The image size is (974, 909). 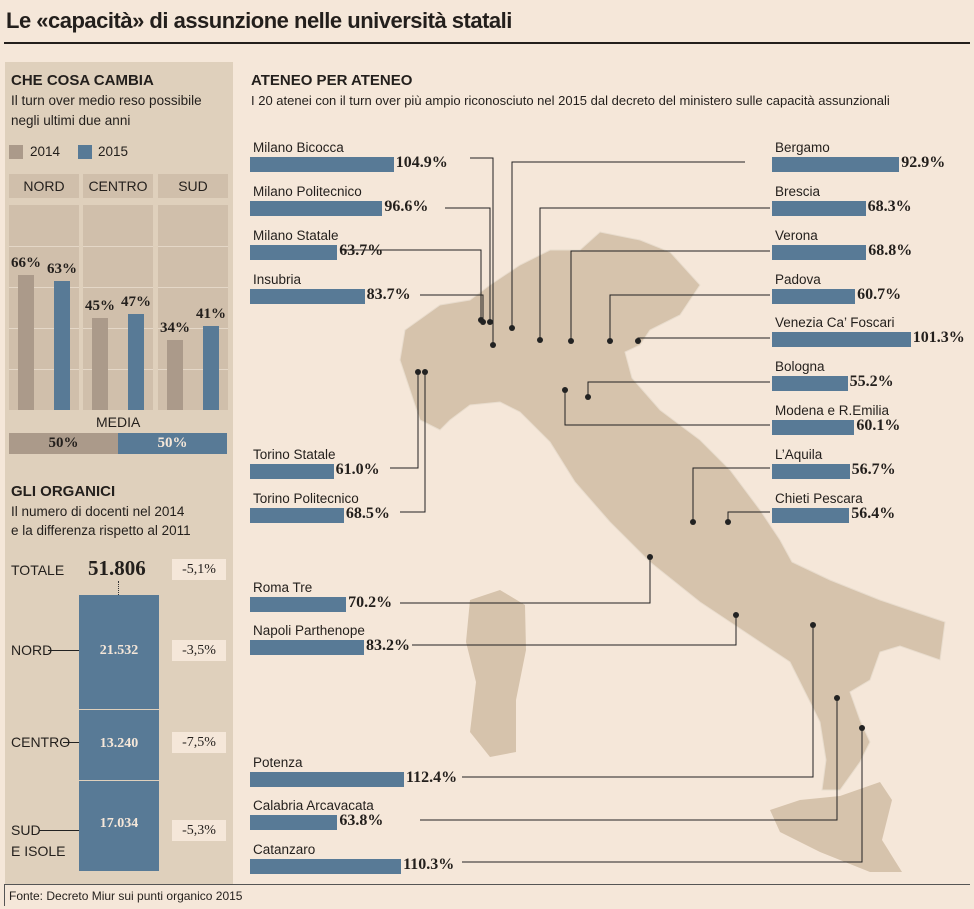 What do you see at coordinates (819, 498) in the screenshot?
I see `university-name: Chieti Pescara` at bounding box center [819, 498].